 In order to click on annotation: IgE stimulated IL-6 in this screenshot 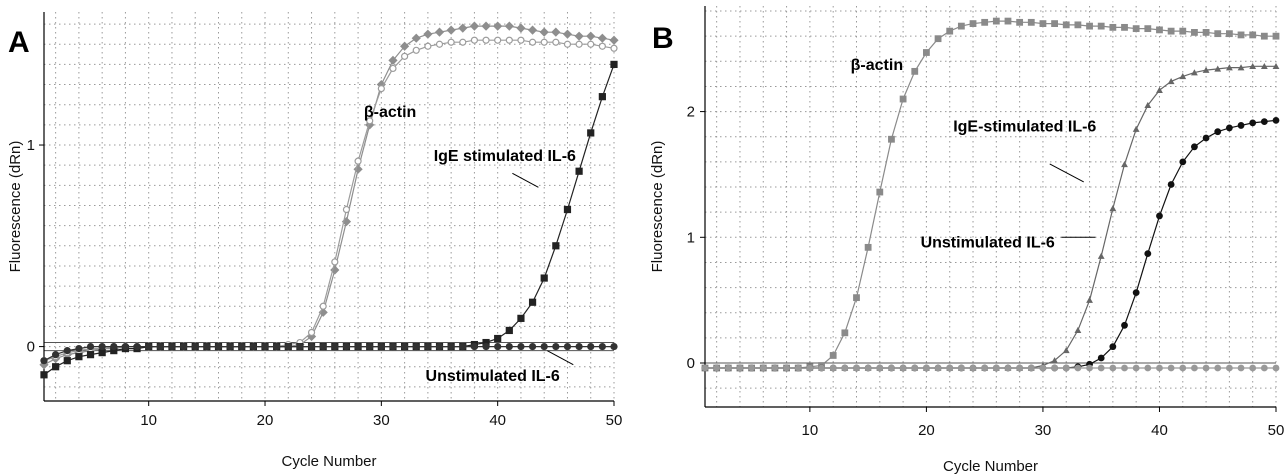, I will do `click(505, 168)`.